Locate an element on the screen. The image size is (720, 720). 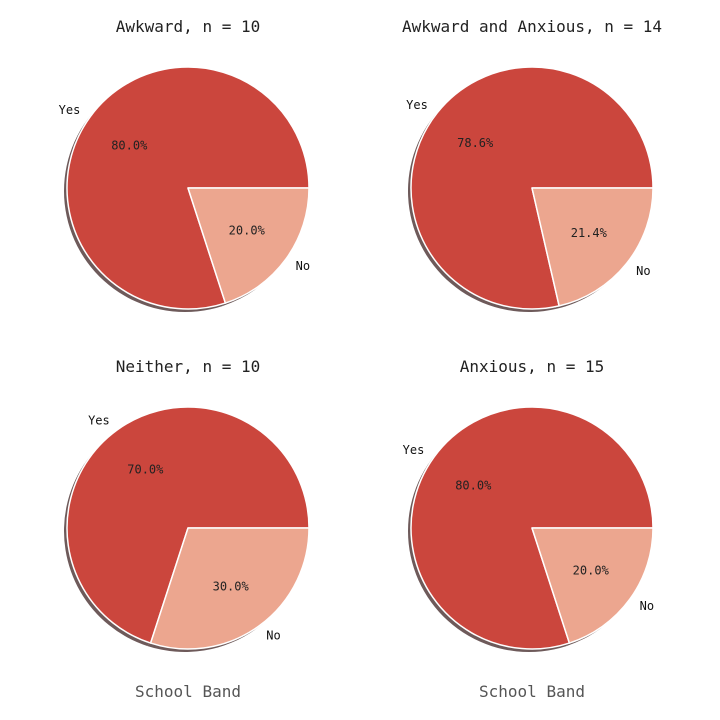
slice-percent-label: 30.0% is located at coordinates (231, 587).